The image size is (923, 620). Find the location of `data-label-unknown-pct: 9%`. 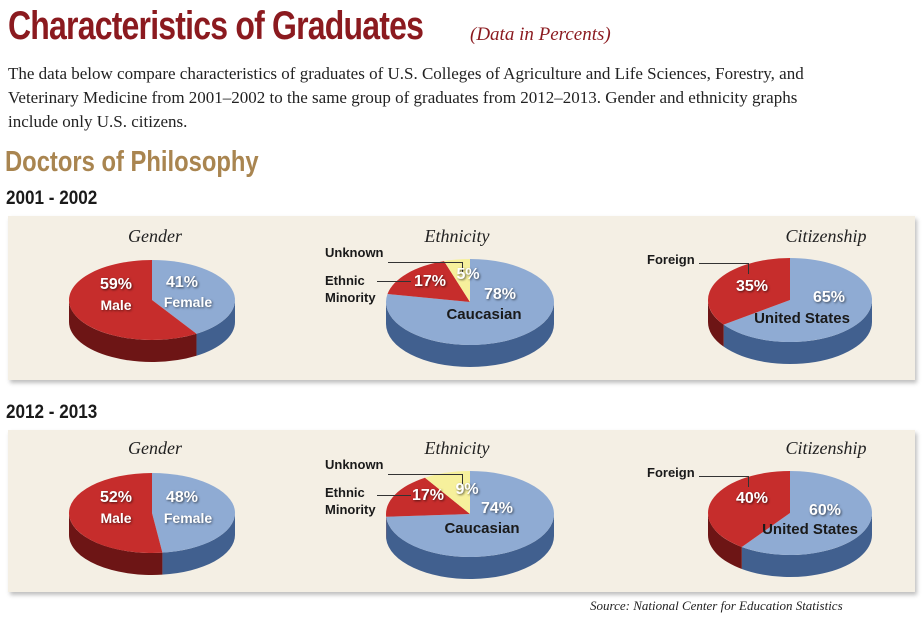

data-label-unknown-pct: 9% is located at coordinates (467, 489).